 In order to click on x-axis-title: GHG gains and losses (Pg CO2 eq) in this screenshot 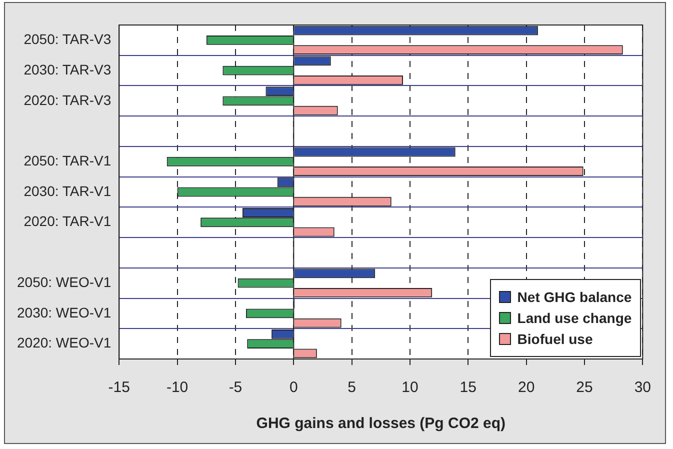, I will do `click(381, 423)`.